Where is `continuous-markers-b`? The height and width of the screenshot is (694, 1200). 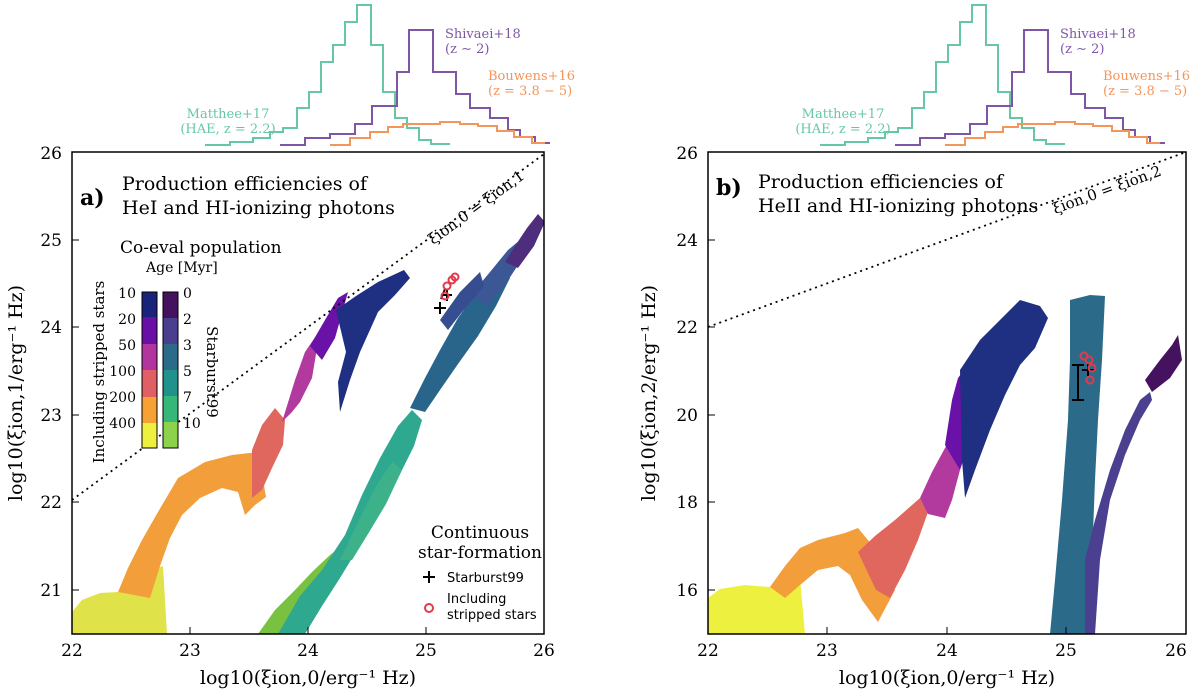
continuous-markers-b is located at coordinates (1084, 376).